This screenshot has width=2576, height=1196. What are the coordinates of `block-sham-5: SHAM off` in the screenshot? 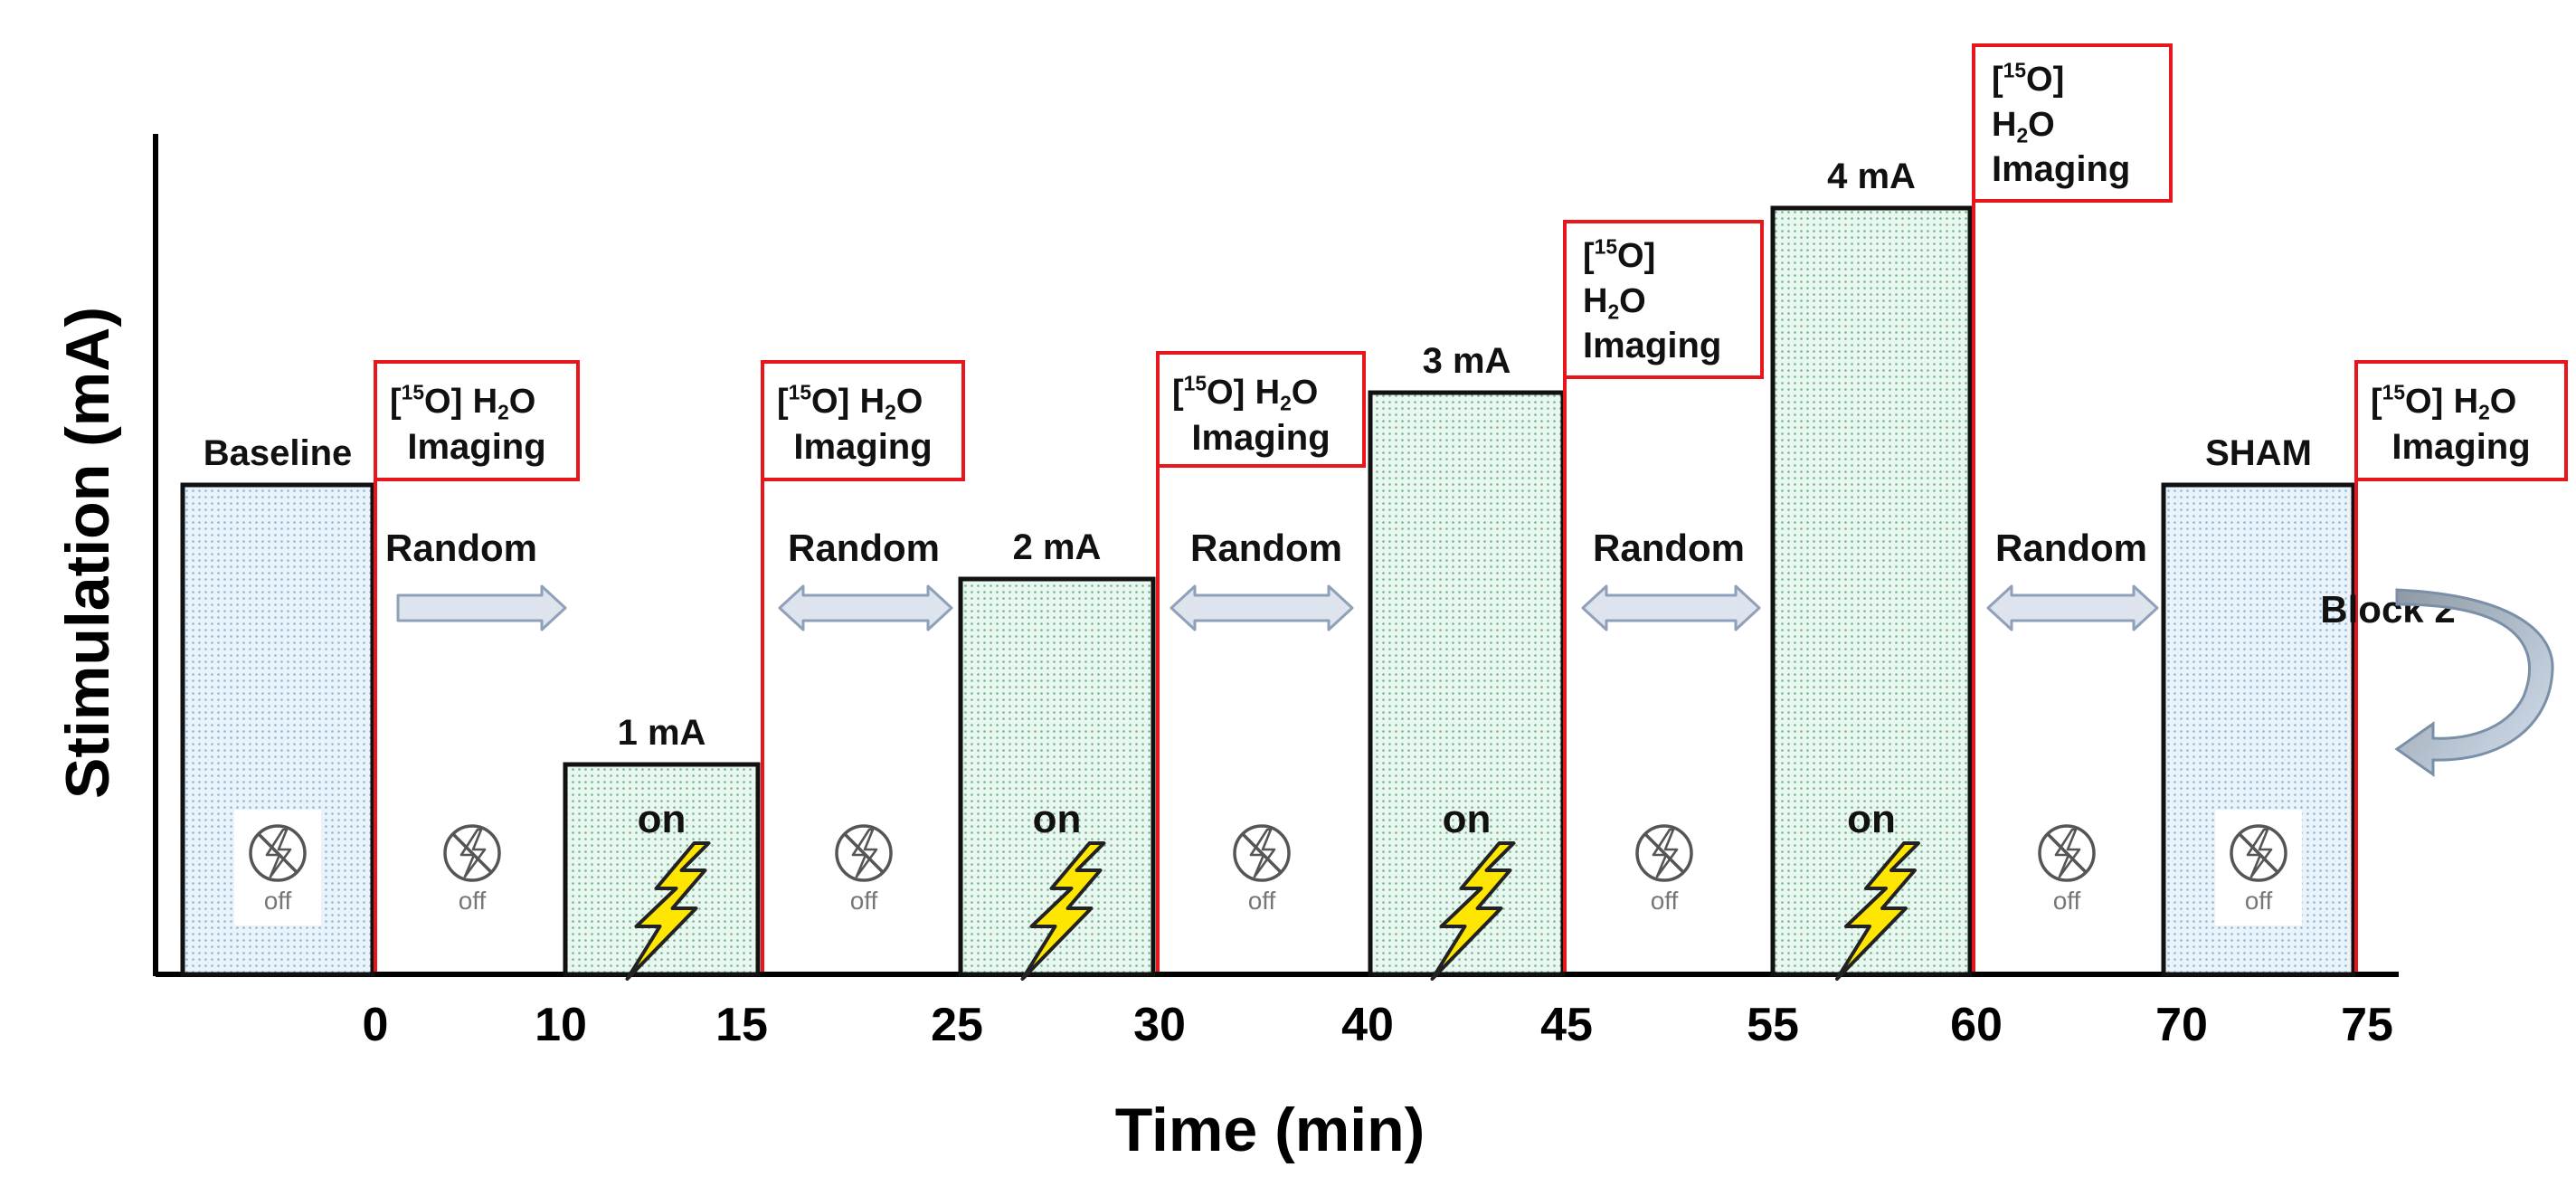 It's located at (2258, 705).